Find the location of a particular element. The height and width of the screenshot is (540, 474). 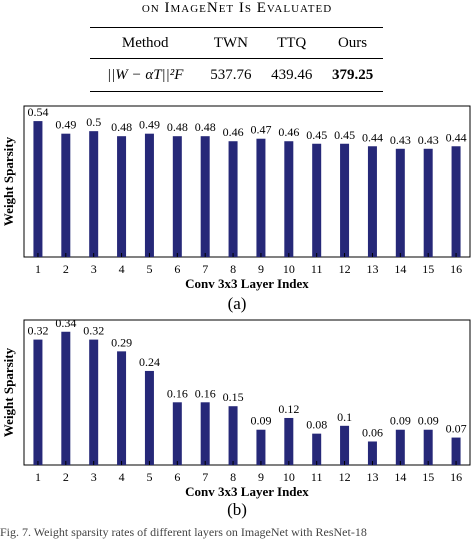

cell-ttq: 439.46 is located at coordinates (292, 75).